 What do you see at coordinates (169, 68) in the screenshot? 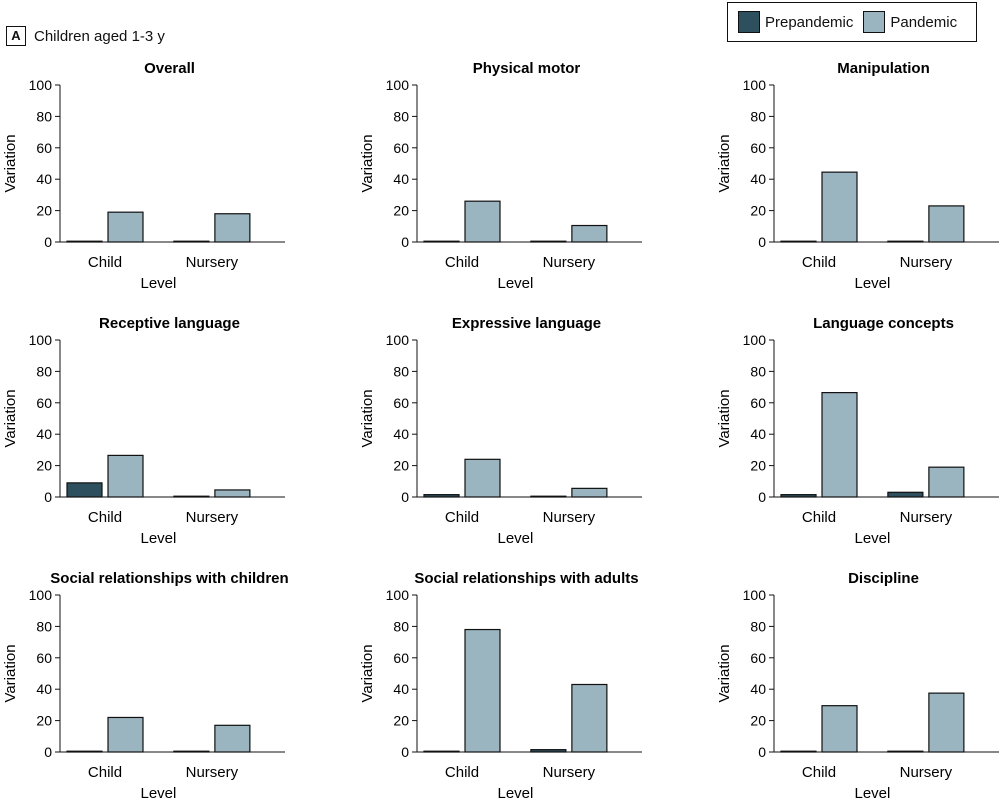
I see `chart-title: Overall` at bounding box center [169, 68].